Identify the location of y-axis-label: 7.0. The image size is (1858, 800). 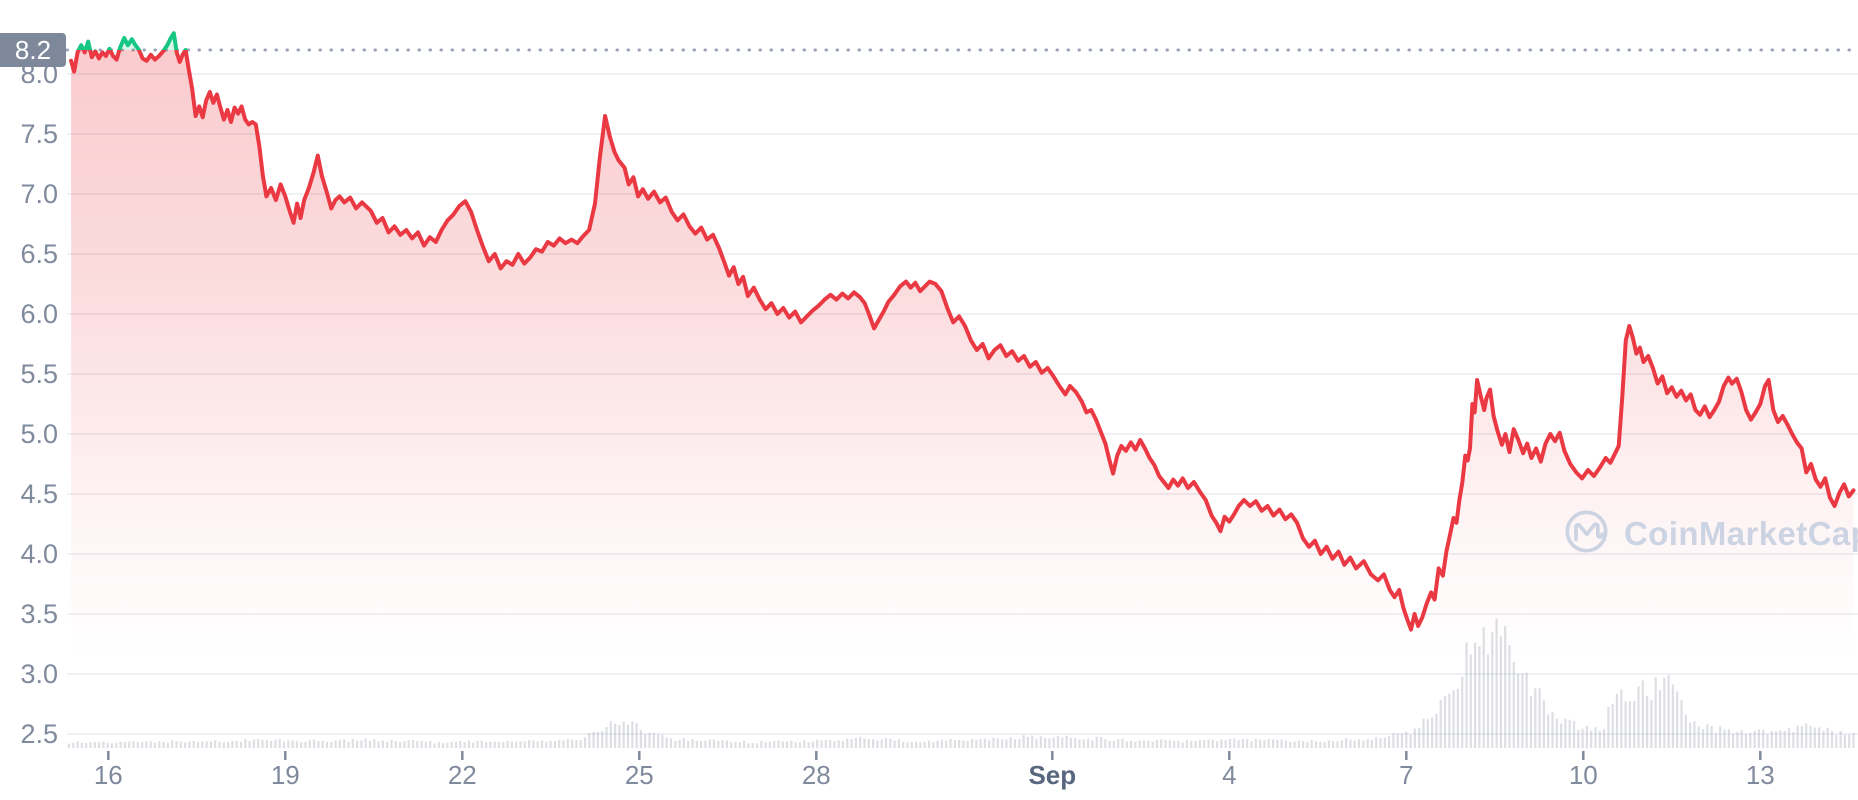
(39, 194).